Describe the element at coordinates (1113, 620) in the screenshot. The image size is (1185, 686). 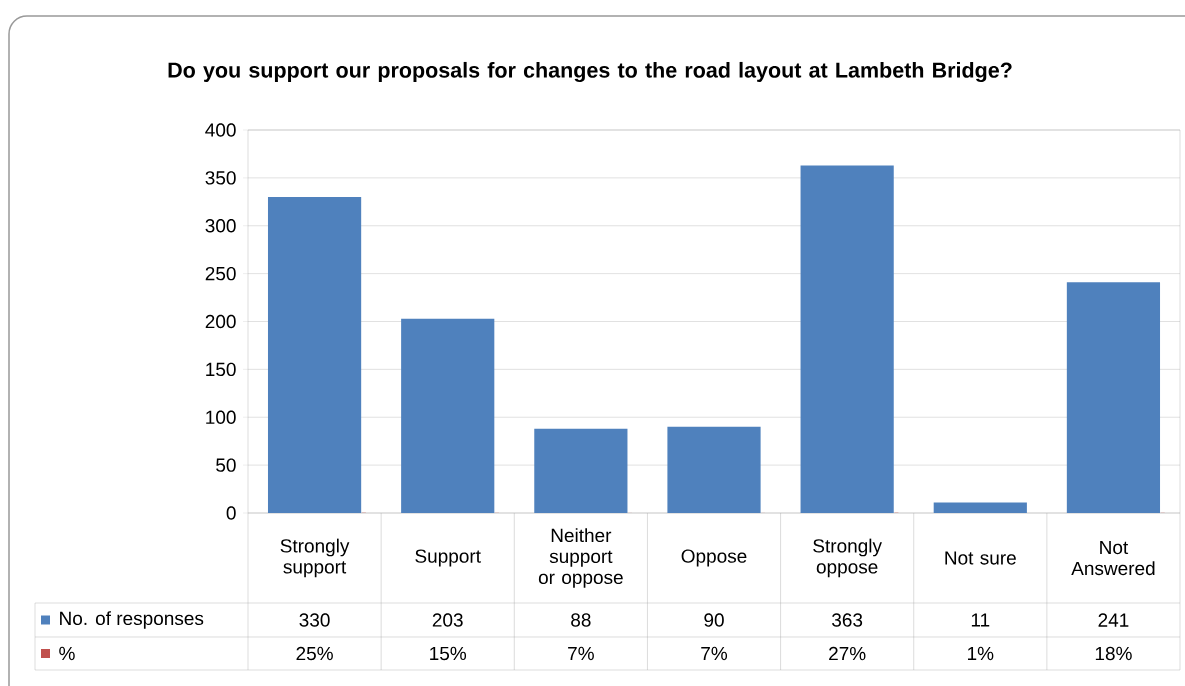
I see `data-label: 241` at that location.